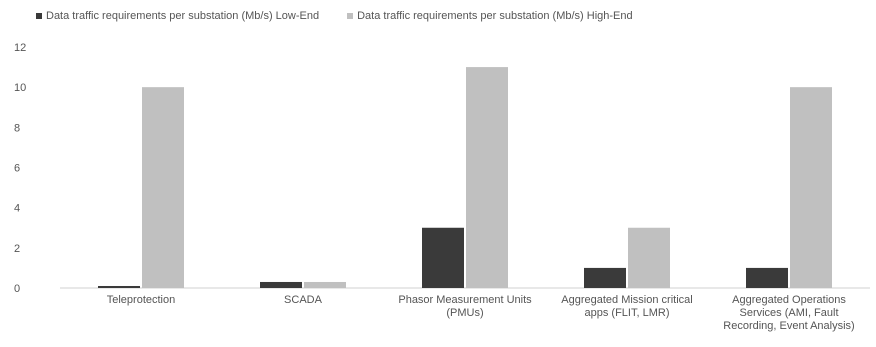 Image resolution: width=876 pixels, height=347 pixels. Describe the element at coordinates (788, 326) in the screenshot. I see `x-tick-label: Recording, Event Analysis)` at that location.